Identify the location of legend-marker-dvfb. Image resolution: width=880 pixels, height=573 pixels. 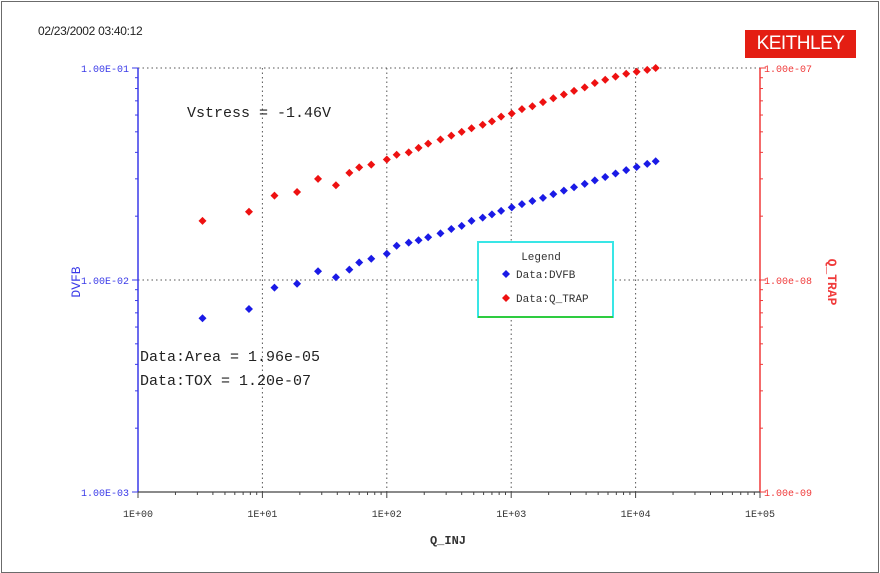
(506, 274).